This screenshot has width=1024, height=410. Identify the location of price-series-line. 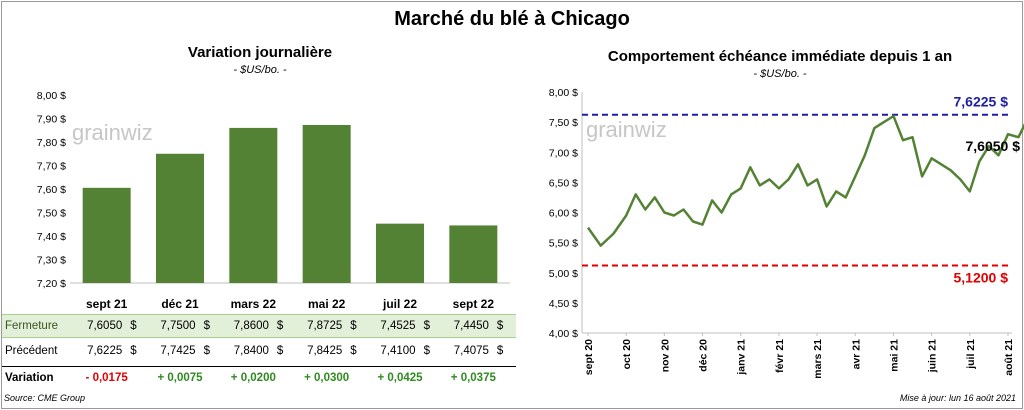
(805, 180).